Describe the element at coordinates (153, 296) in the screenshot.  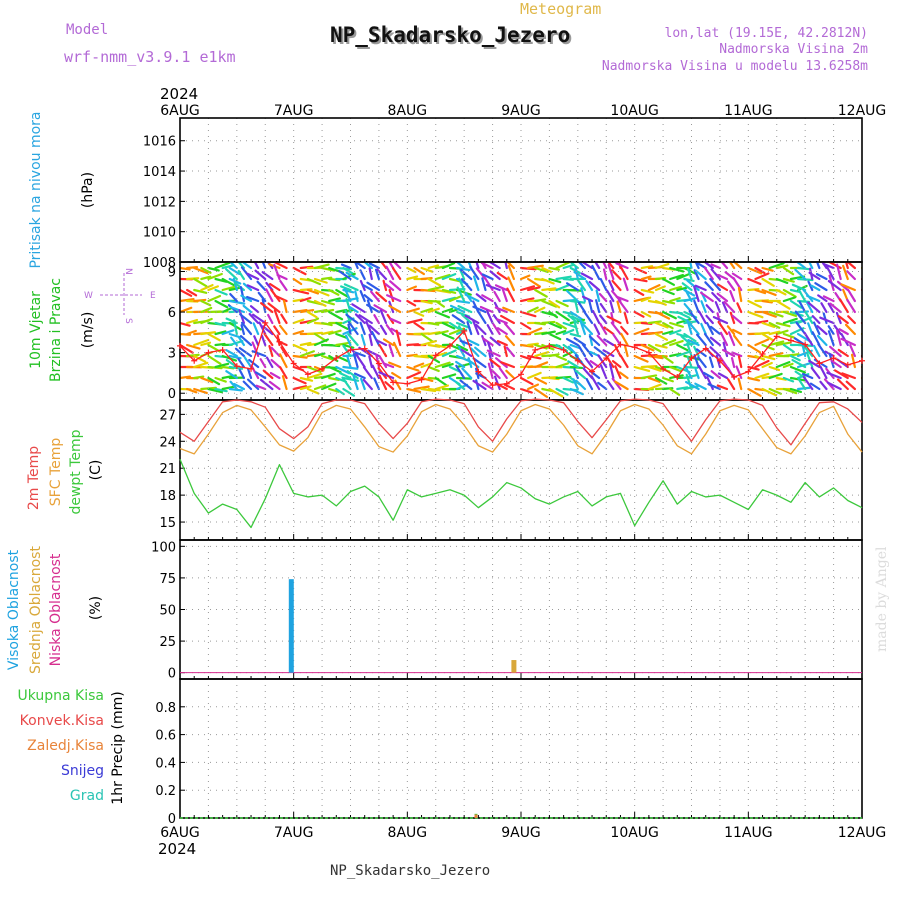
I see `compass-e: E` at that location.